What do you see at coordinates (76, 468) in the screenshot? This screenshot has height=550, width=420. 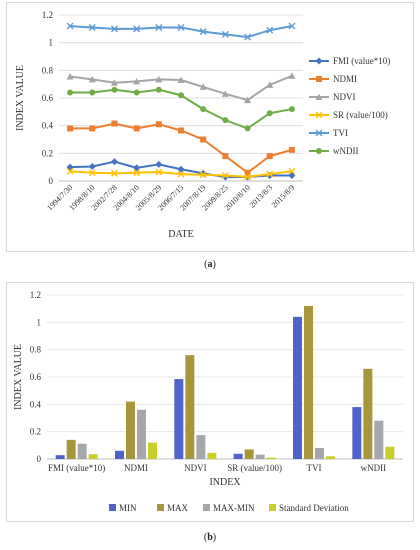 I see `x-tick-label: FMI (value*10)` at bounding box center [76, 468].